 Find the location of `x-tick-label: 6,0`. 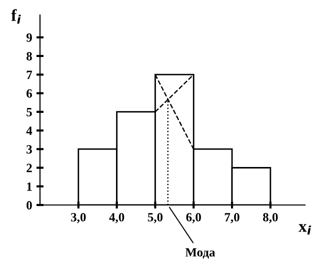

x-tick-label: 6,0 is located at coordinates (193, 218).